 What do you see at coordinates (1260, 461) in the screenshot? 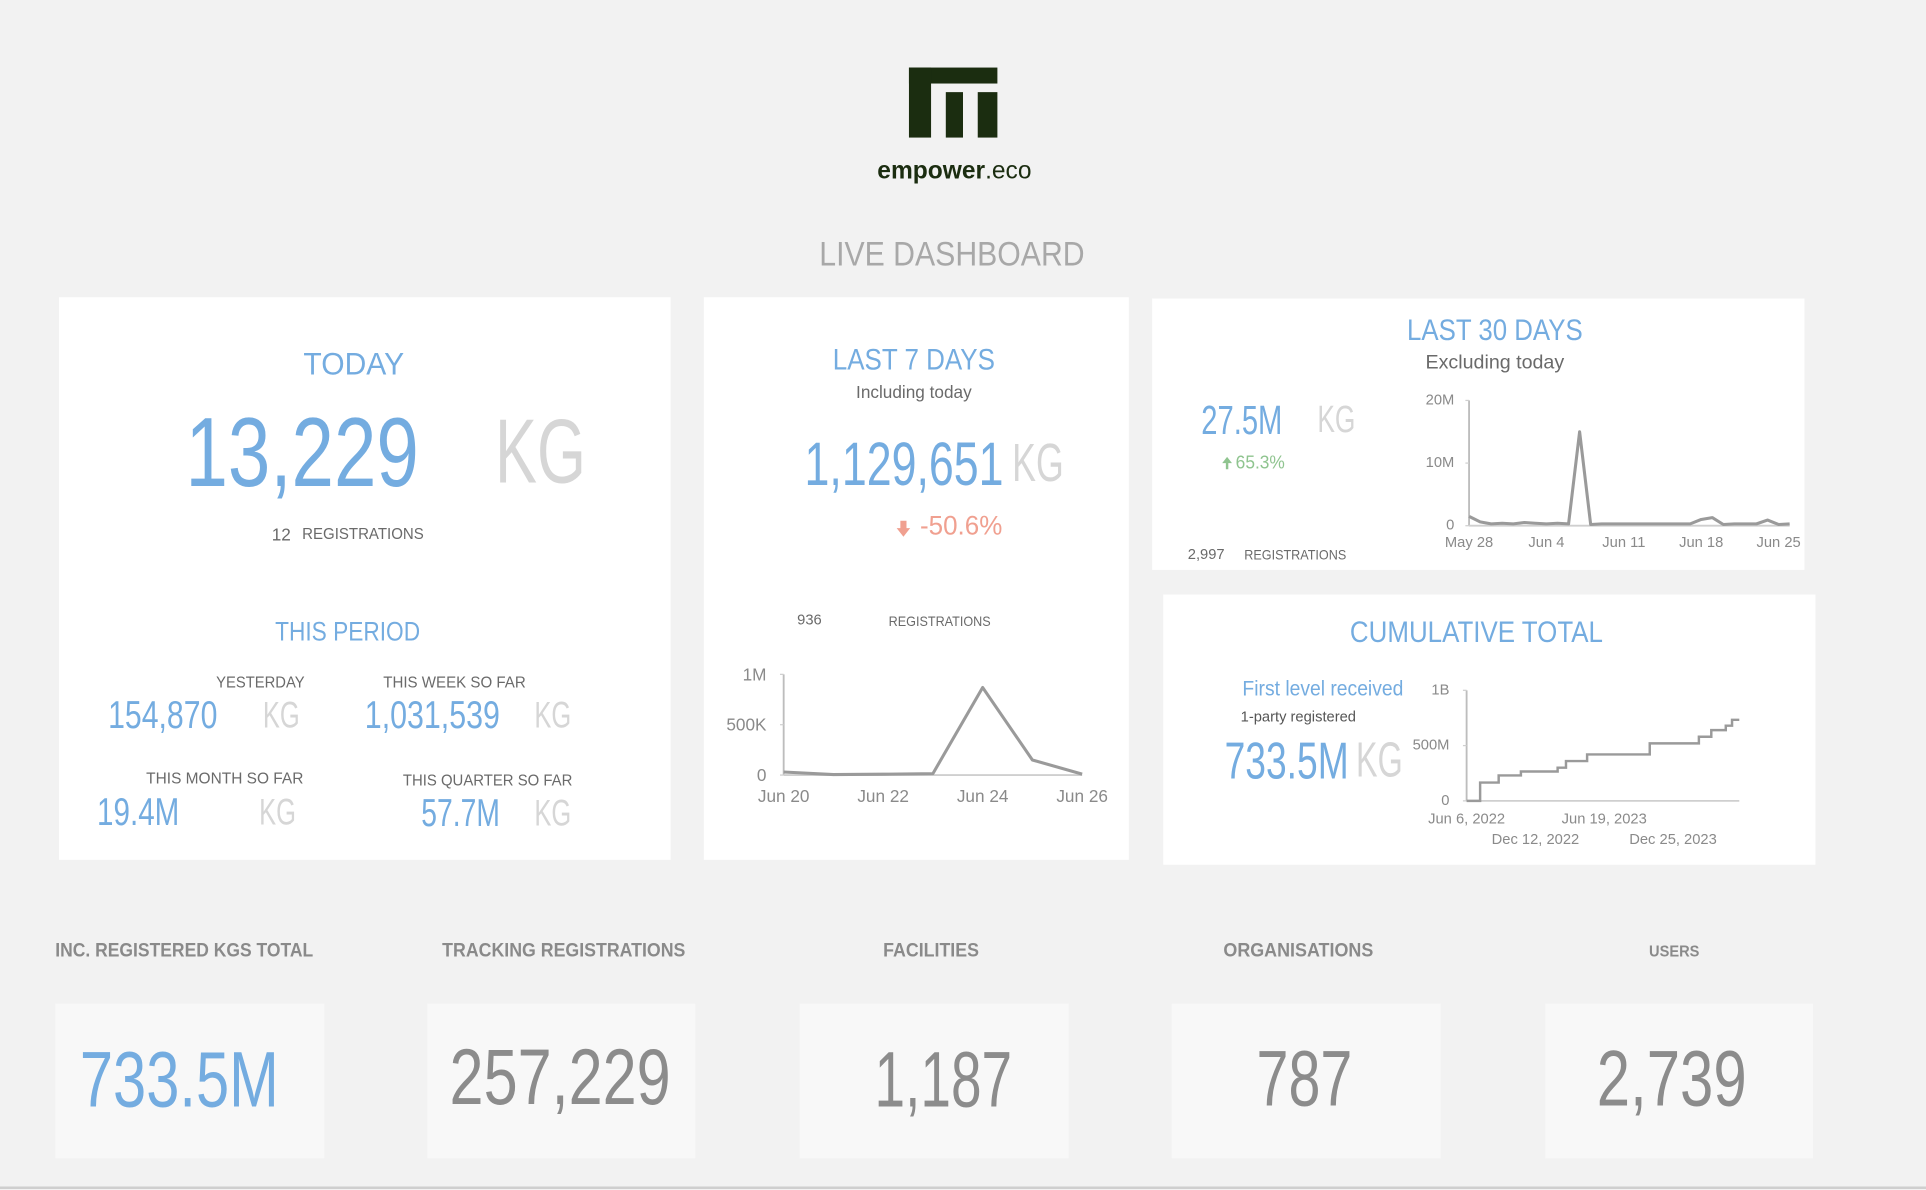
I see `change: 65.3%` at bounding box center [1260, 461].